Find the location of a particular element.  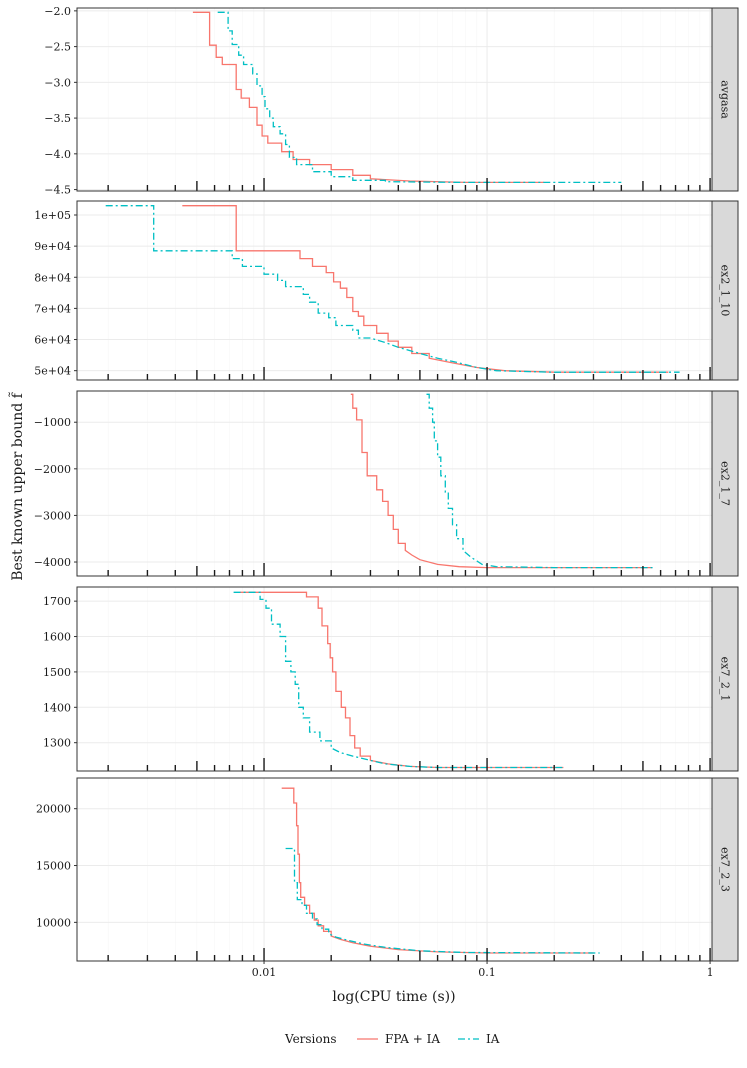

y-tick-label: −3.0 is located at coordinates (57, 82).